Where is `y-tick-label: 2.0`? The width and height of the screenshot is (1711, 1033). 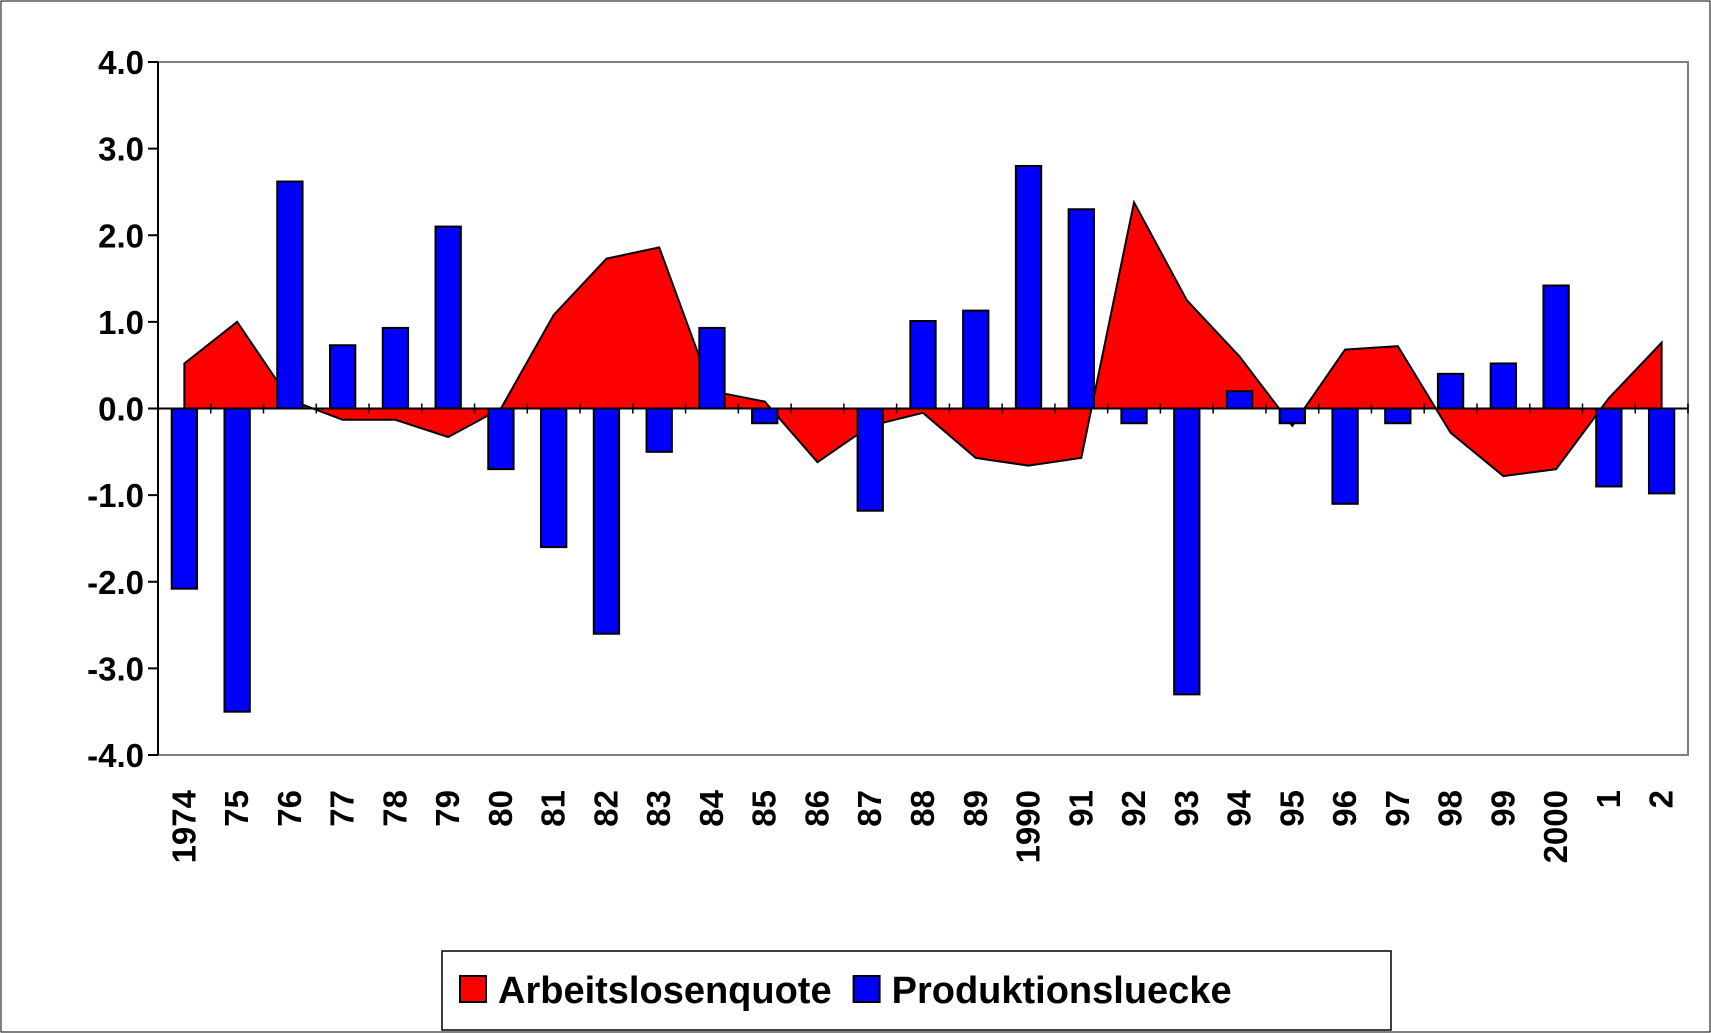 y-tick-label: 2.0 is located at coordinates (121, 235).